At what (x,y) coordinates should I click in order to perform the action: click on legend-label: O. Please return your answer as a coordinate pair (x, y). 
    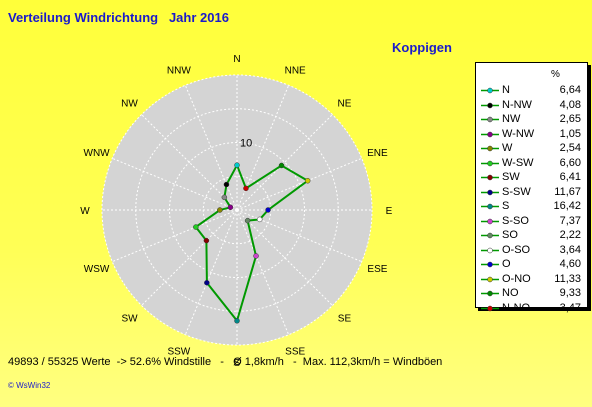
    Looking at the image, I should click on (506, 264).